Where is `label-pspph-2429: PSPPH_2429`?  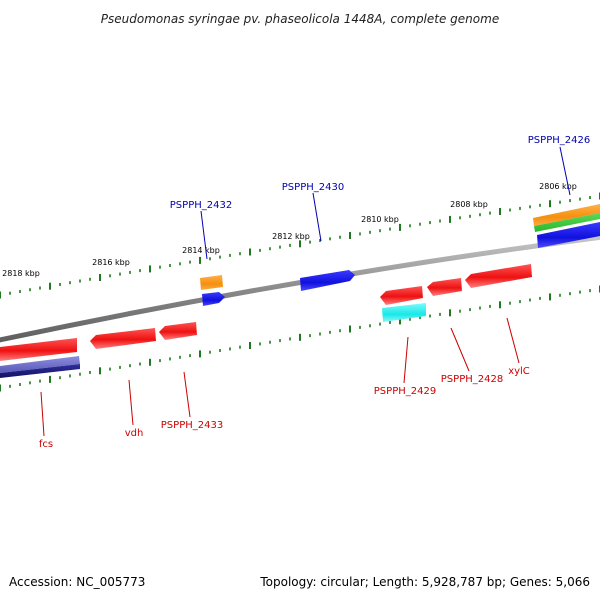 label-pspph-2429: PSPPH_2429 is located at coordinates (405, 391).